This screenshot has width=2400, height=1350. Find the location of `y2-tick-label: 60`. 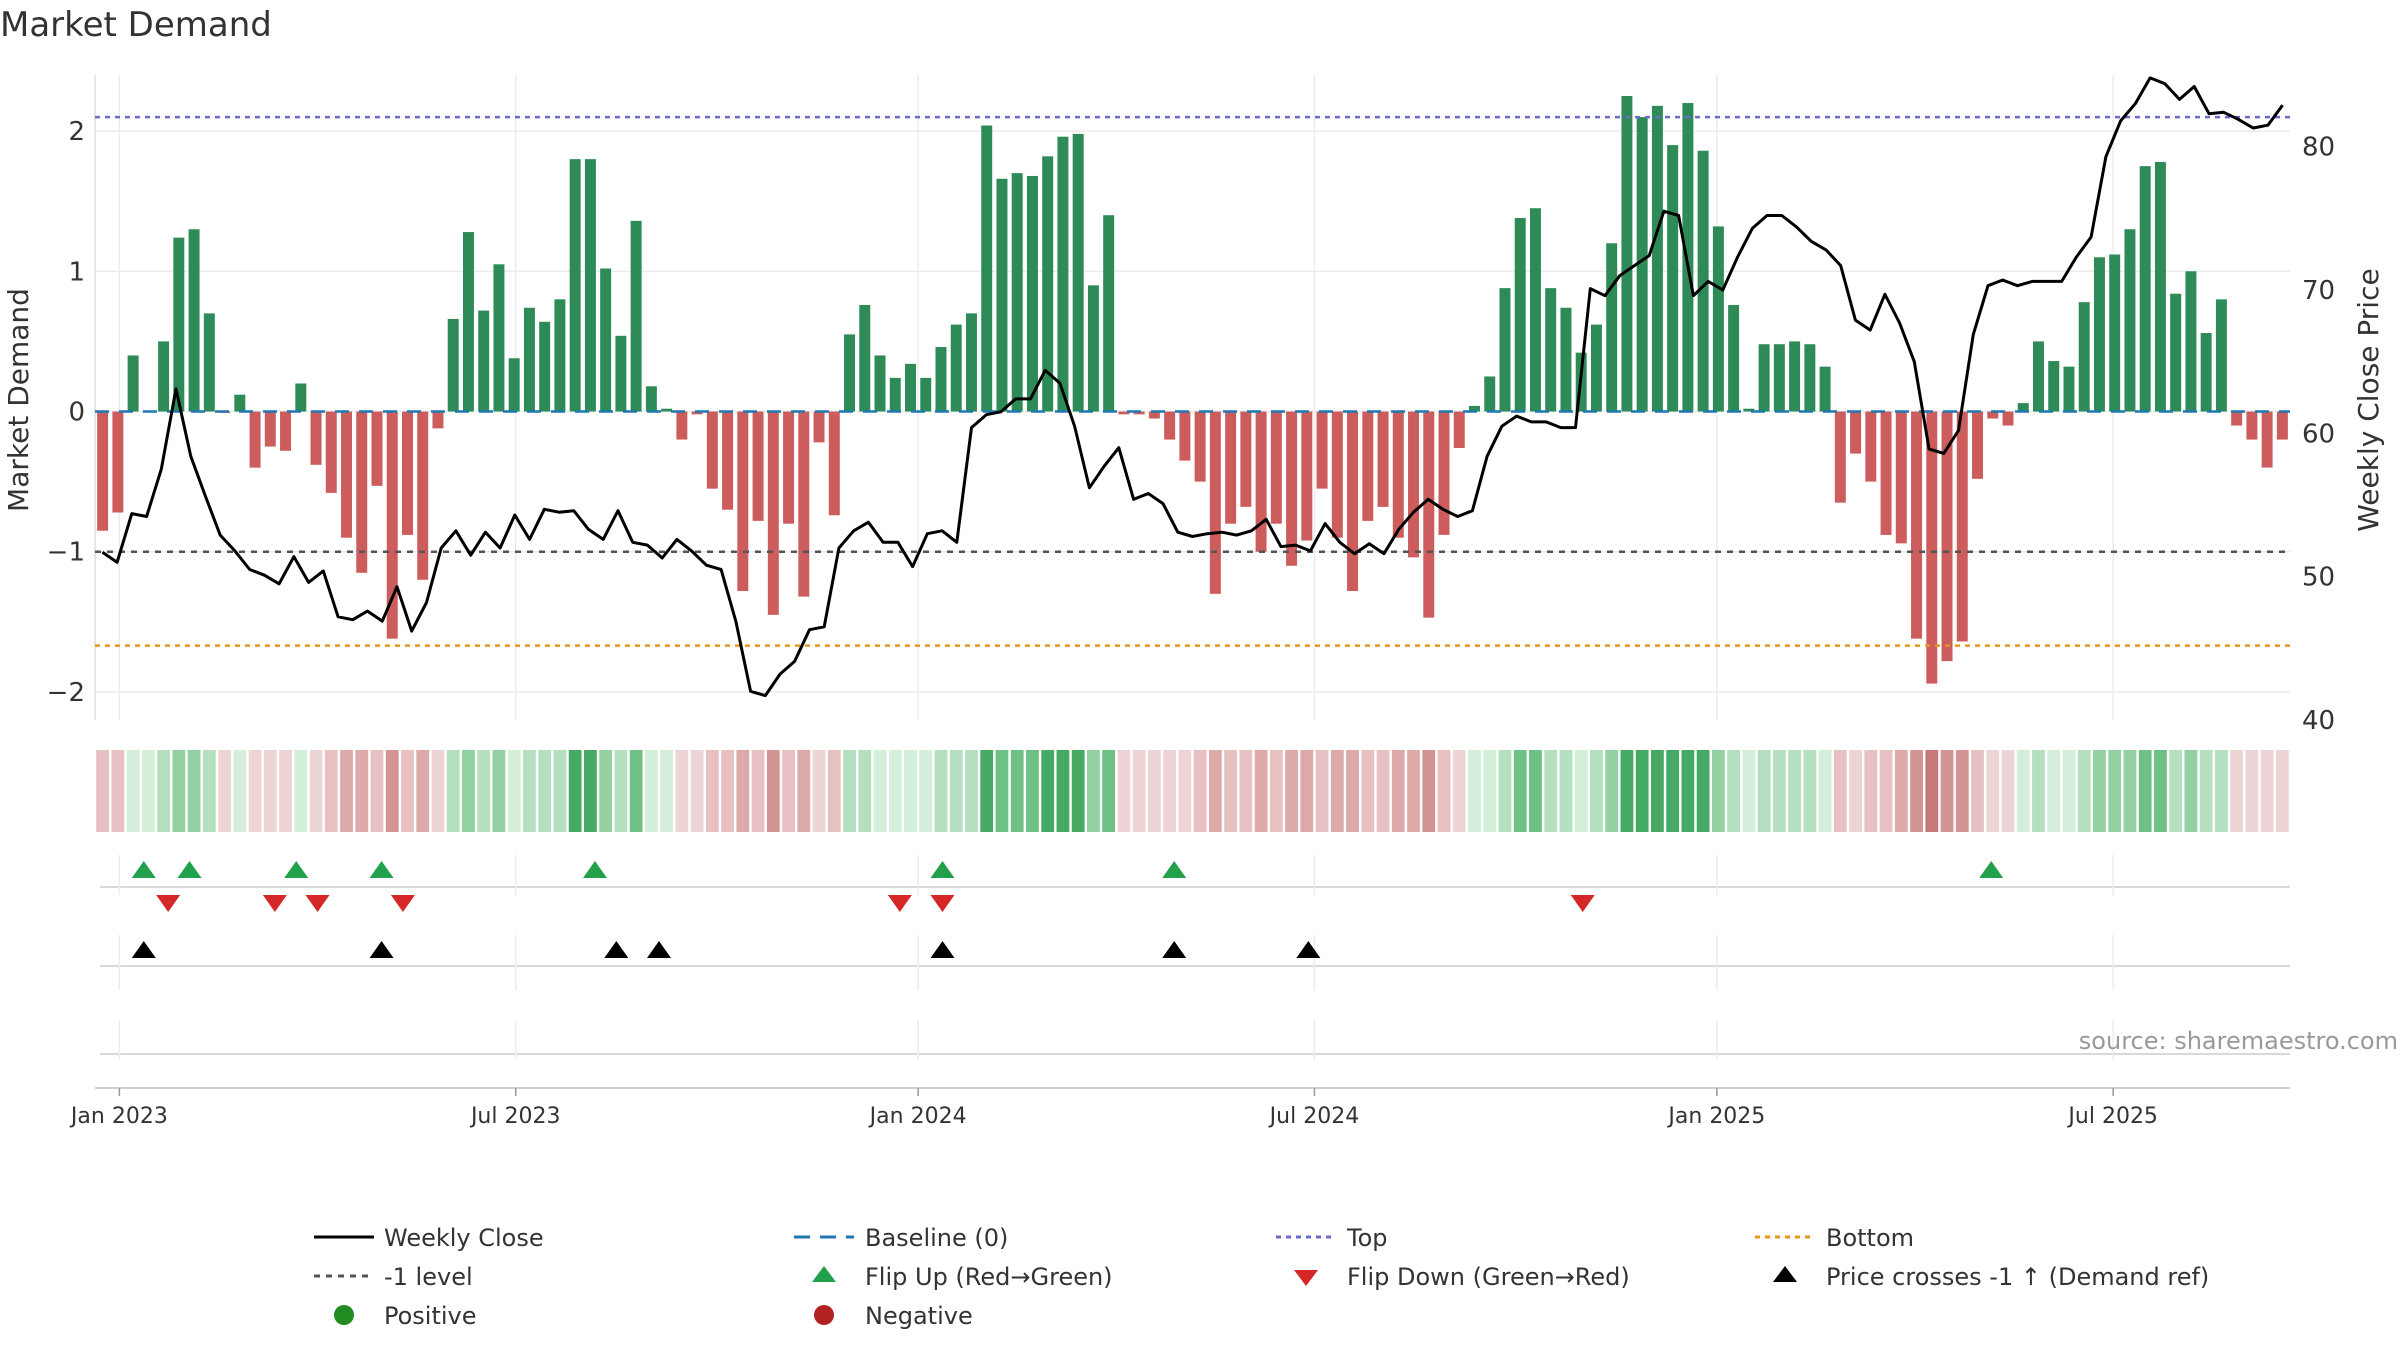

y2-tick-label: 60 is located at coordinates (2318, 434).